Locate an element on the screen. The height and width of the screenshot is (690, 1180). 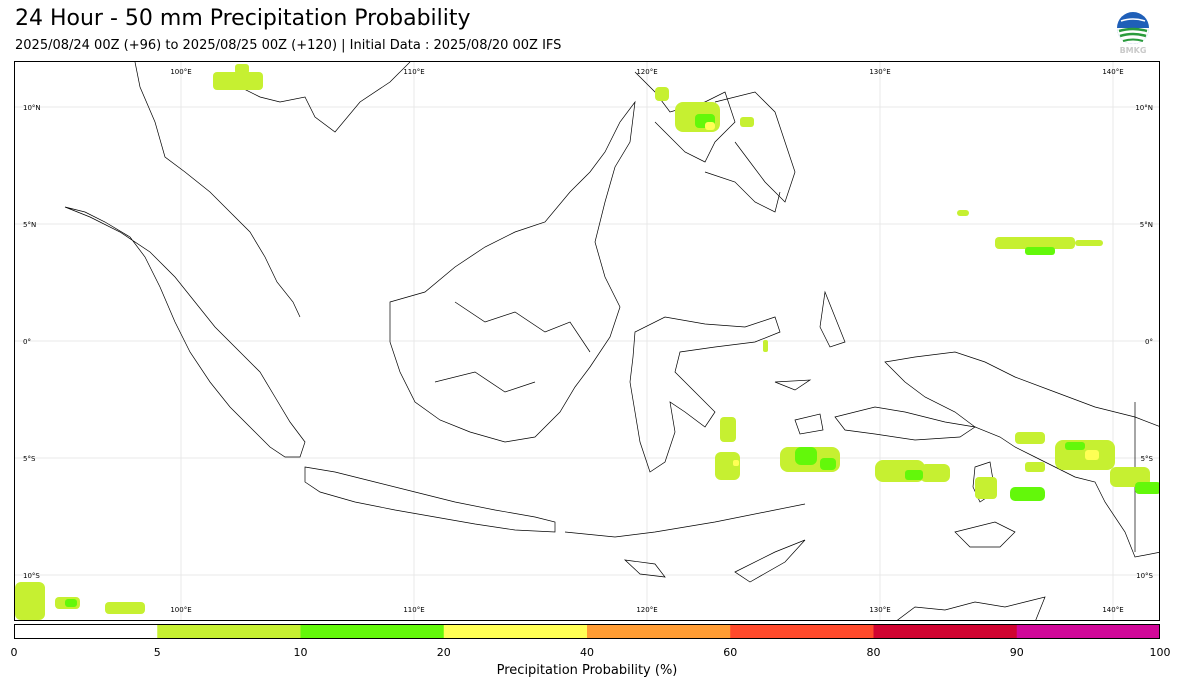
colorbar-title: Precipitation Probability (%) is located at coordinates (587, 670).